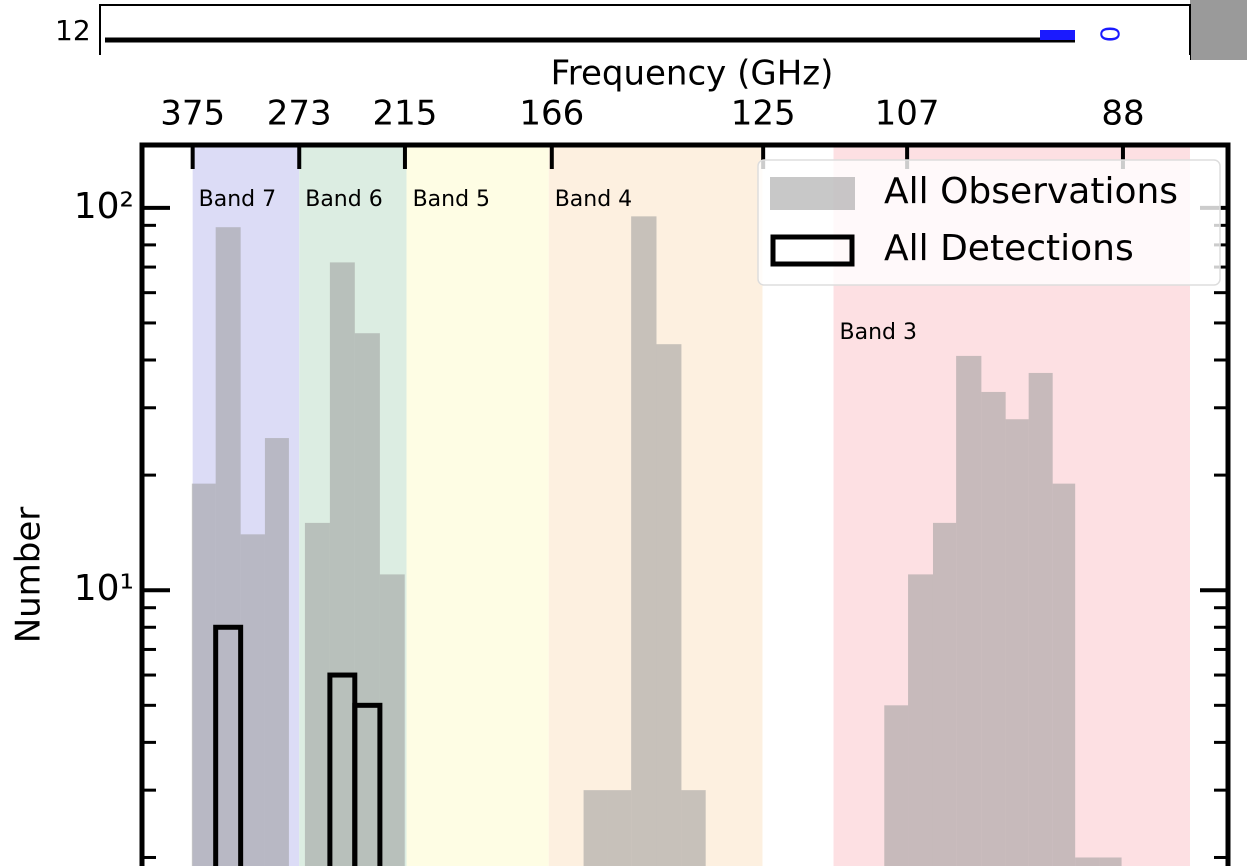 This screenshot has width=1247, height=866. I want to click on x-axis-title: Frequency (GHz), so click(692, 74).